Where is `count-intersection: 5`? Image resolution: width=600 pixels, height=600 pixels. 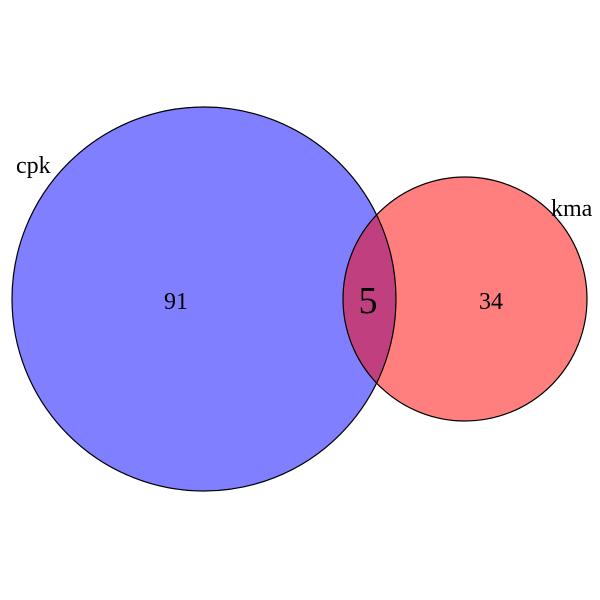 count-intersection: 5 is located at coordinates (368, 301).